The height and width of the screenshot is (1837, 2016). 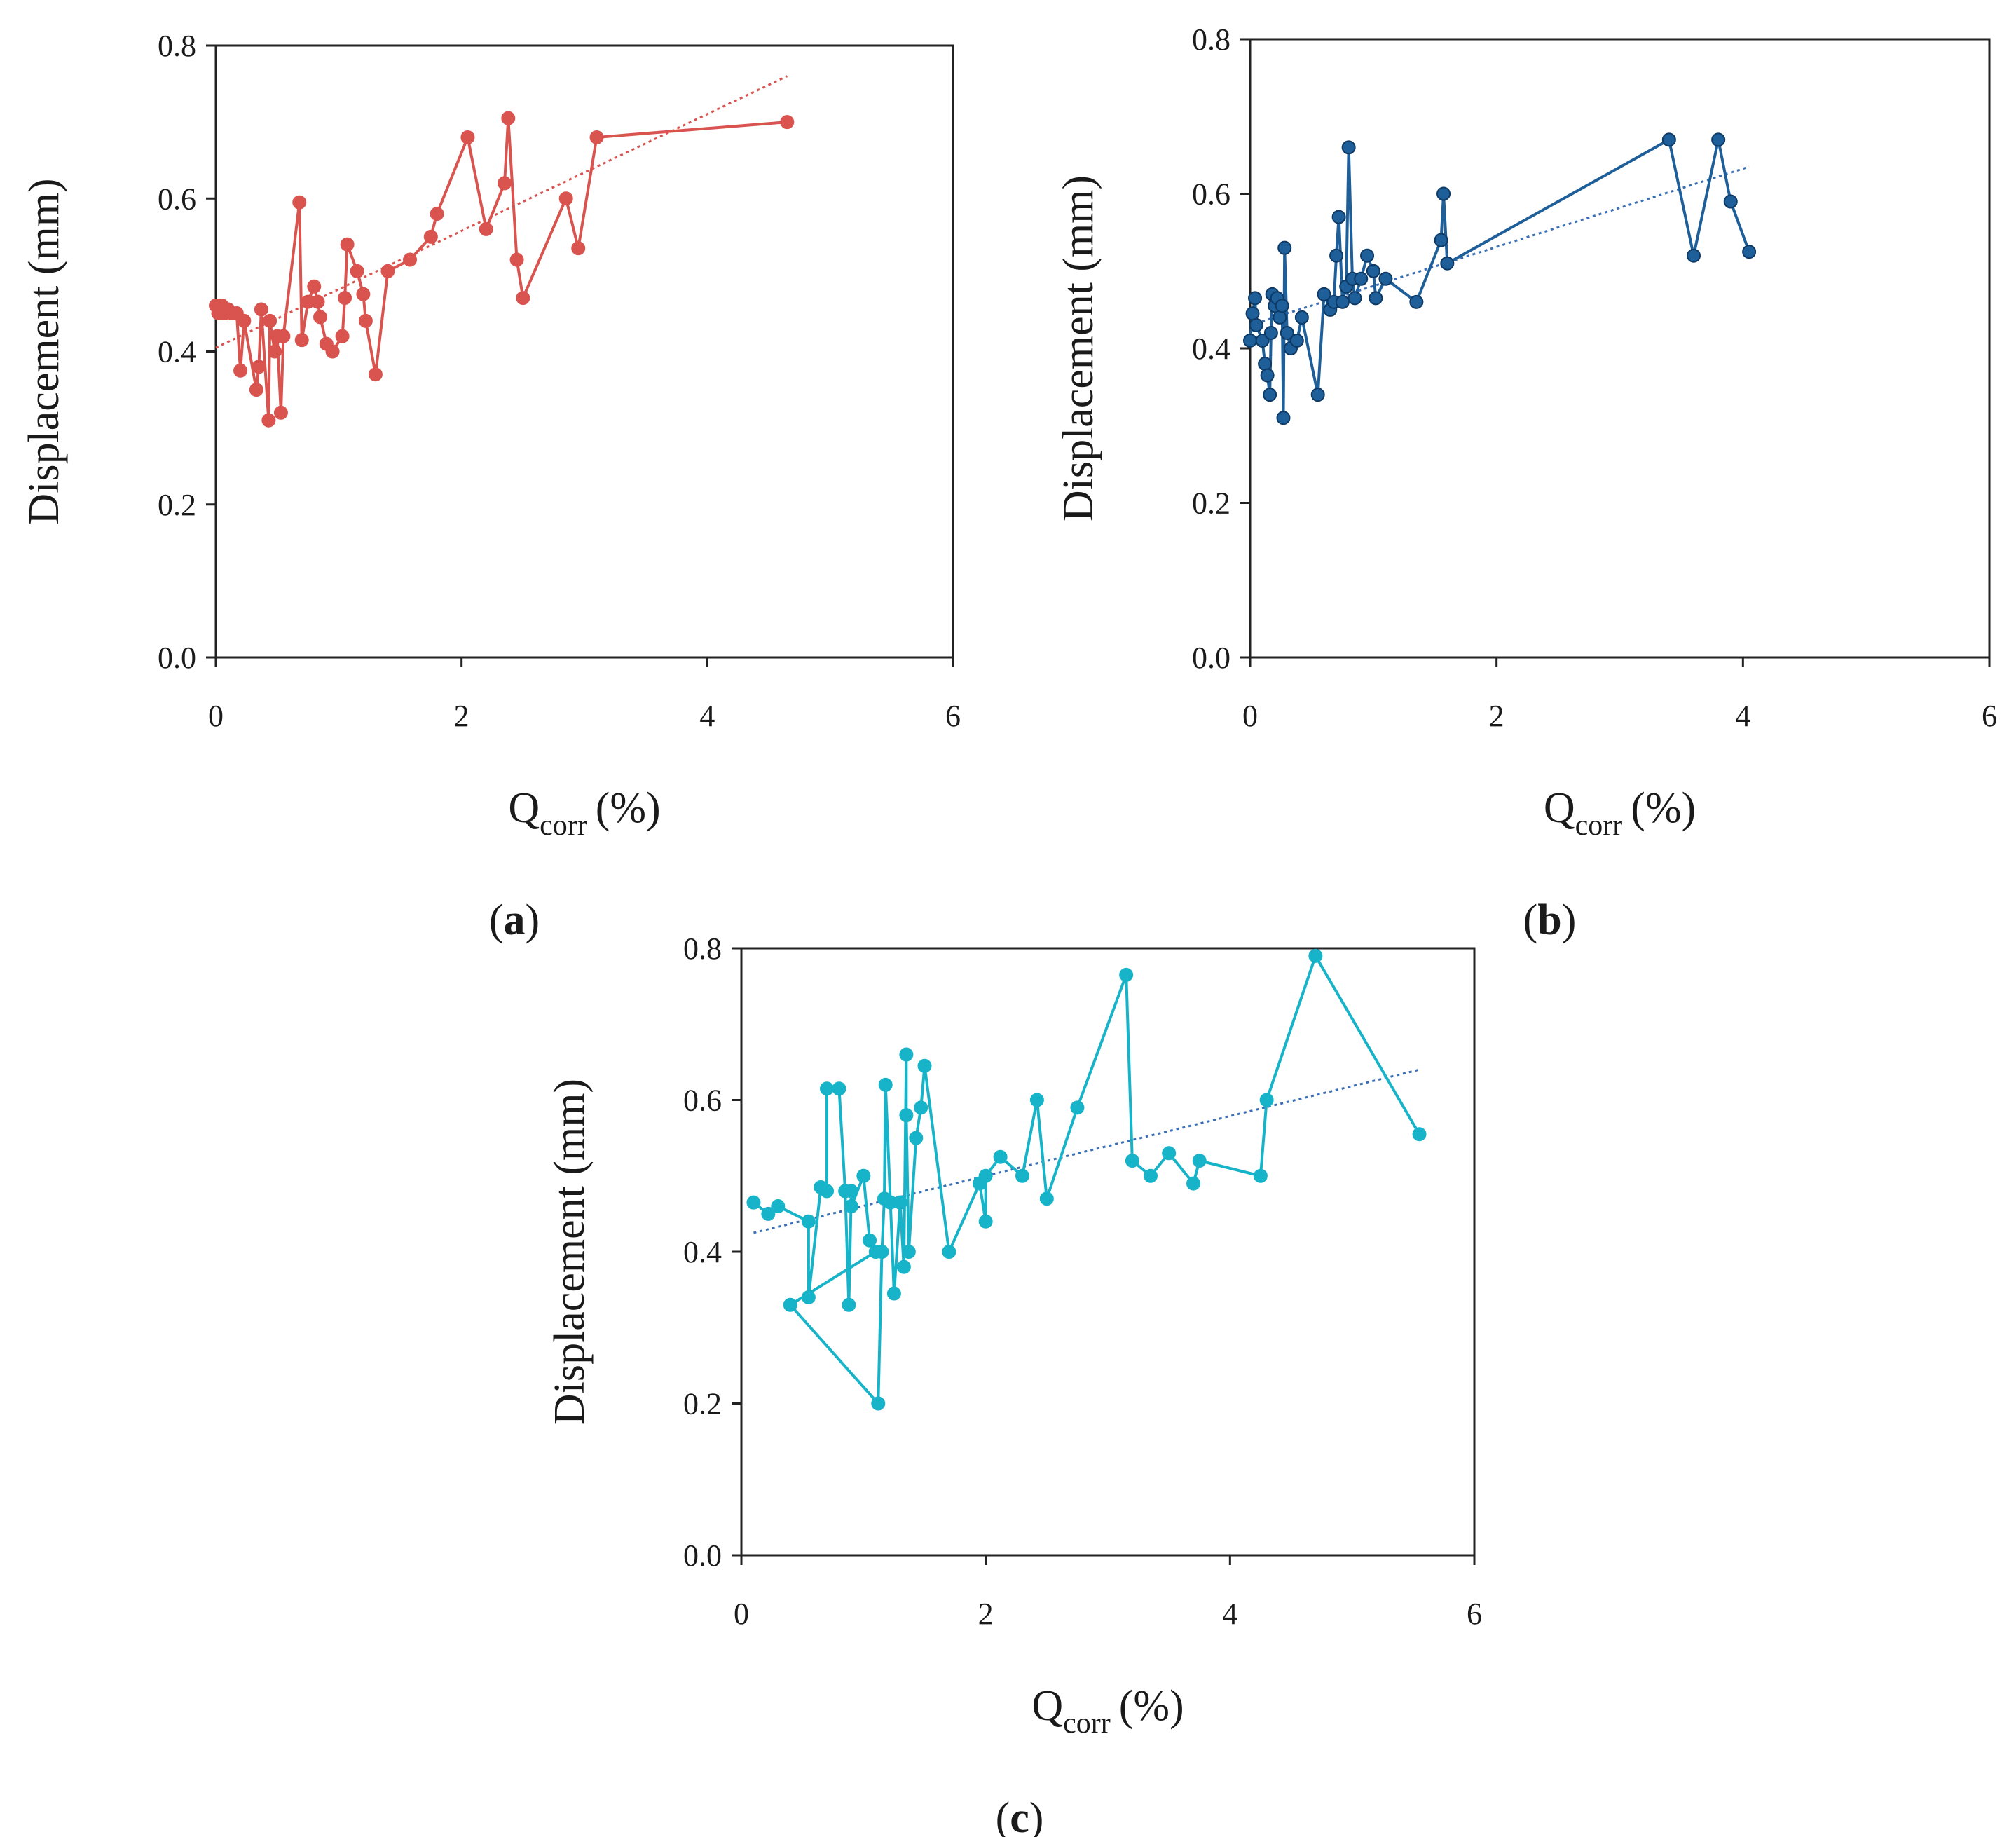 What do you see at coordinates (1559, 808) in the screenshot?
I see `x-axis-title-main-b: Q` at bounding box center [1559, 808].